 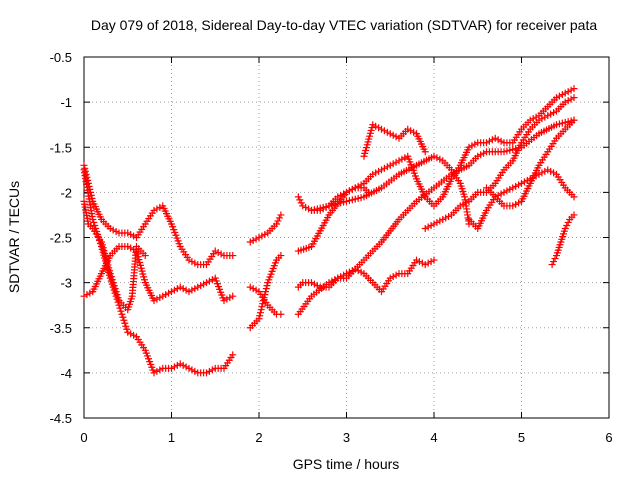 What do you see at coordinates (563, 240) in the screenshot?
I see `series-sat-q` at bounding box center [563, 240].